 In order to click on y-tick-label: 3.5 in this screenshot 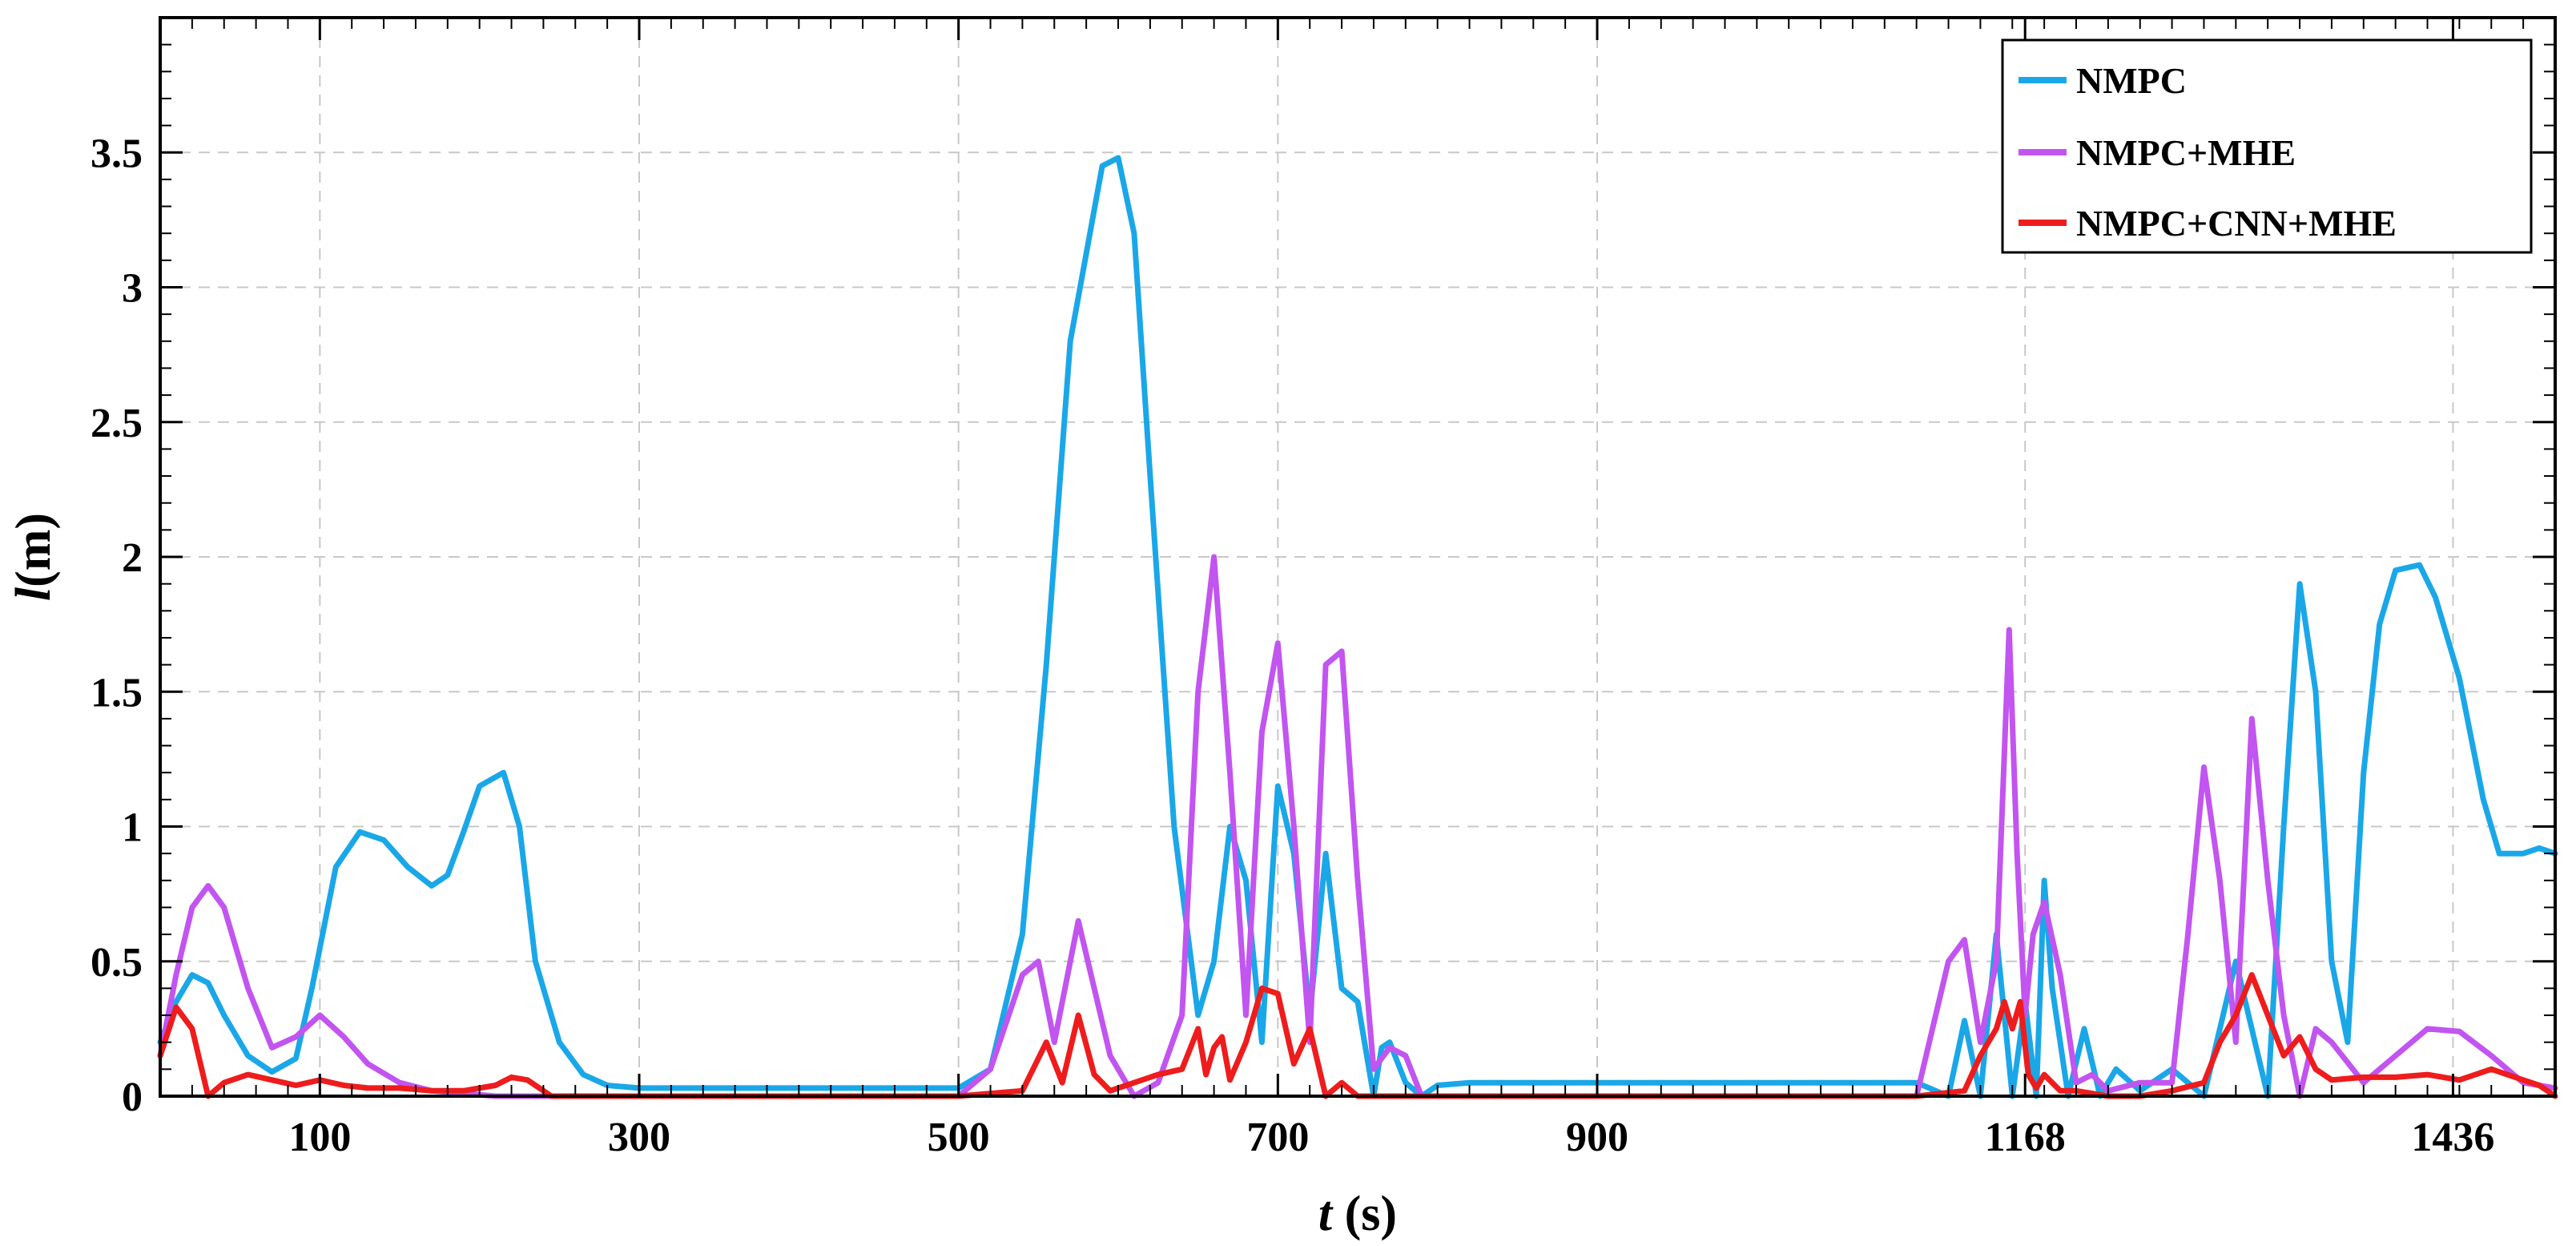, I will do `click(117, 153)`.